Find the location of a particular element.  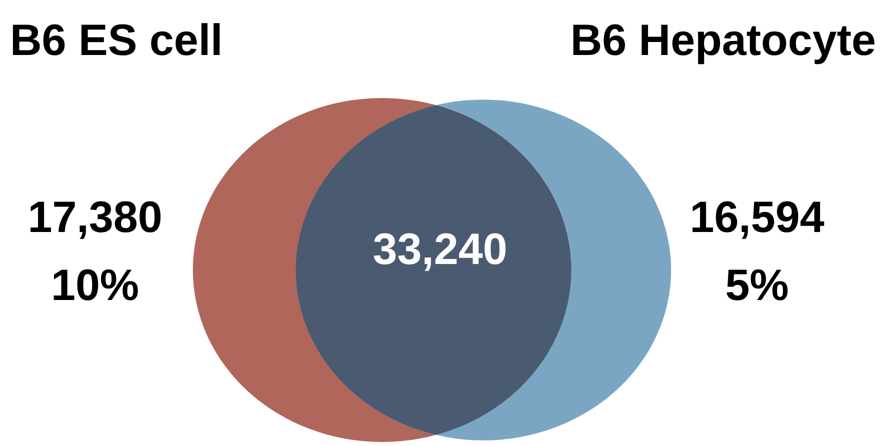

category-label: B6 Hepatocyte is located at coordinates (723, 40).